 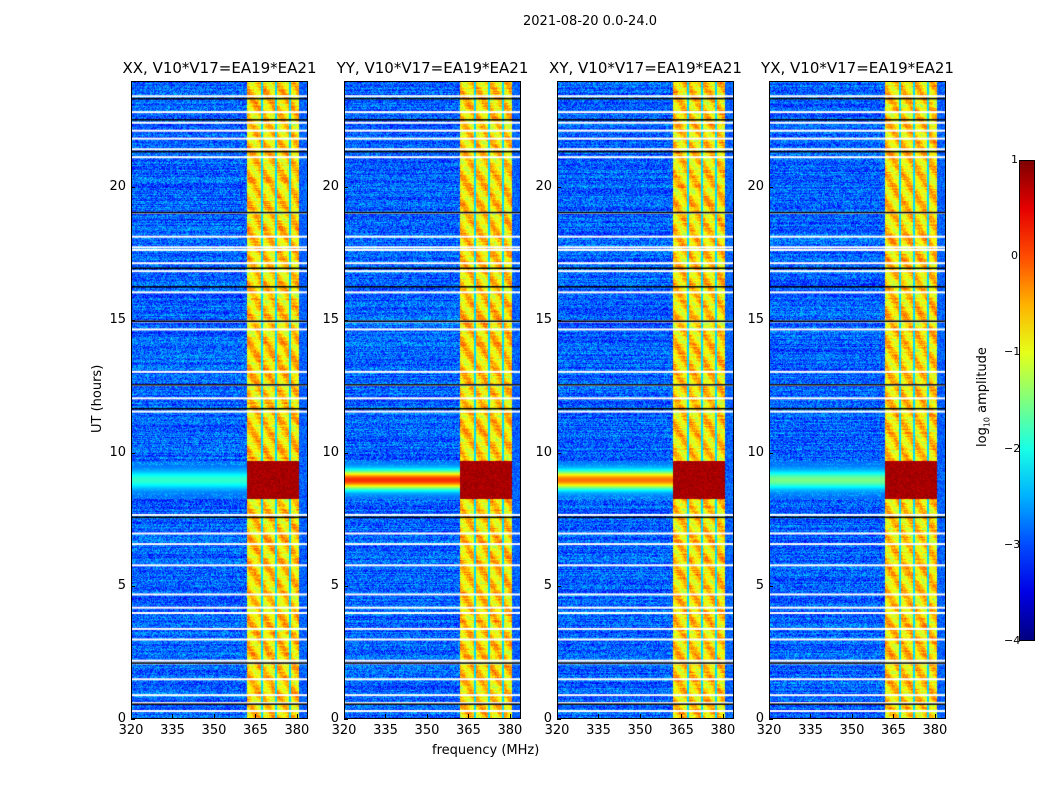 What do you see at coordinates (982, 382) in the screenshot?
I see `colorbar-label-rest: amplitude` at bounding box center [982, 382].